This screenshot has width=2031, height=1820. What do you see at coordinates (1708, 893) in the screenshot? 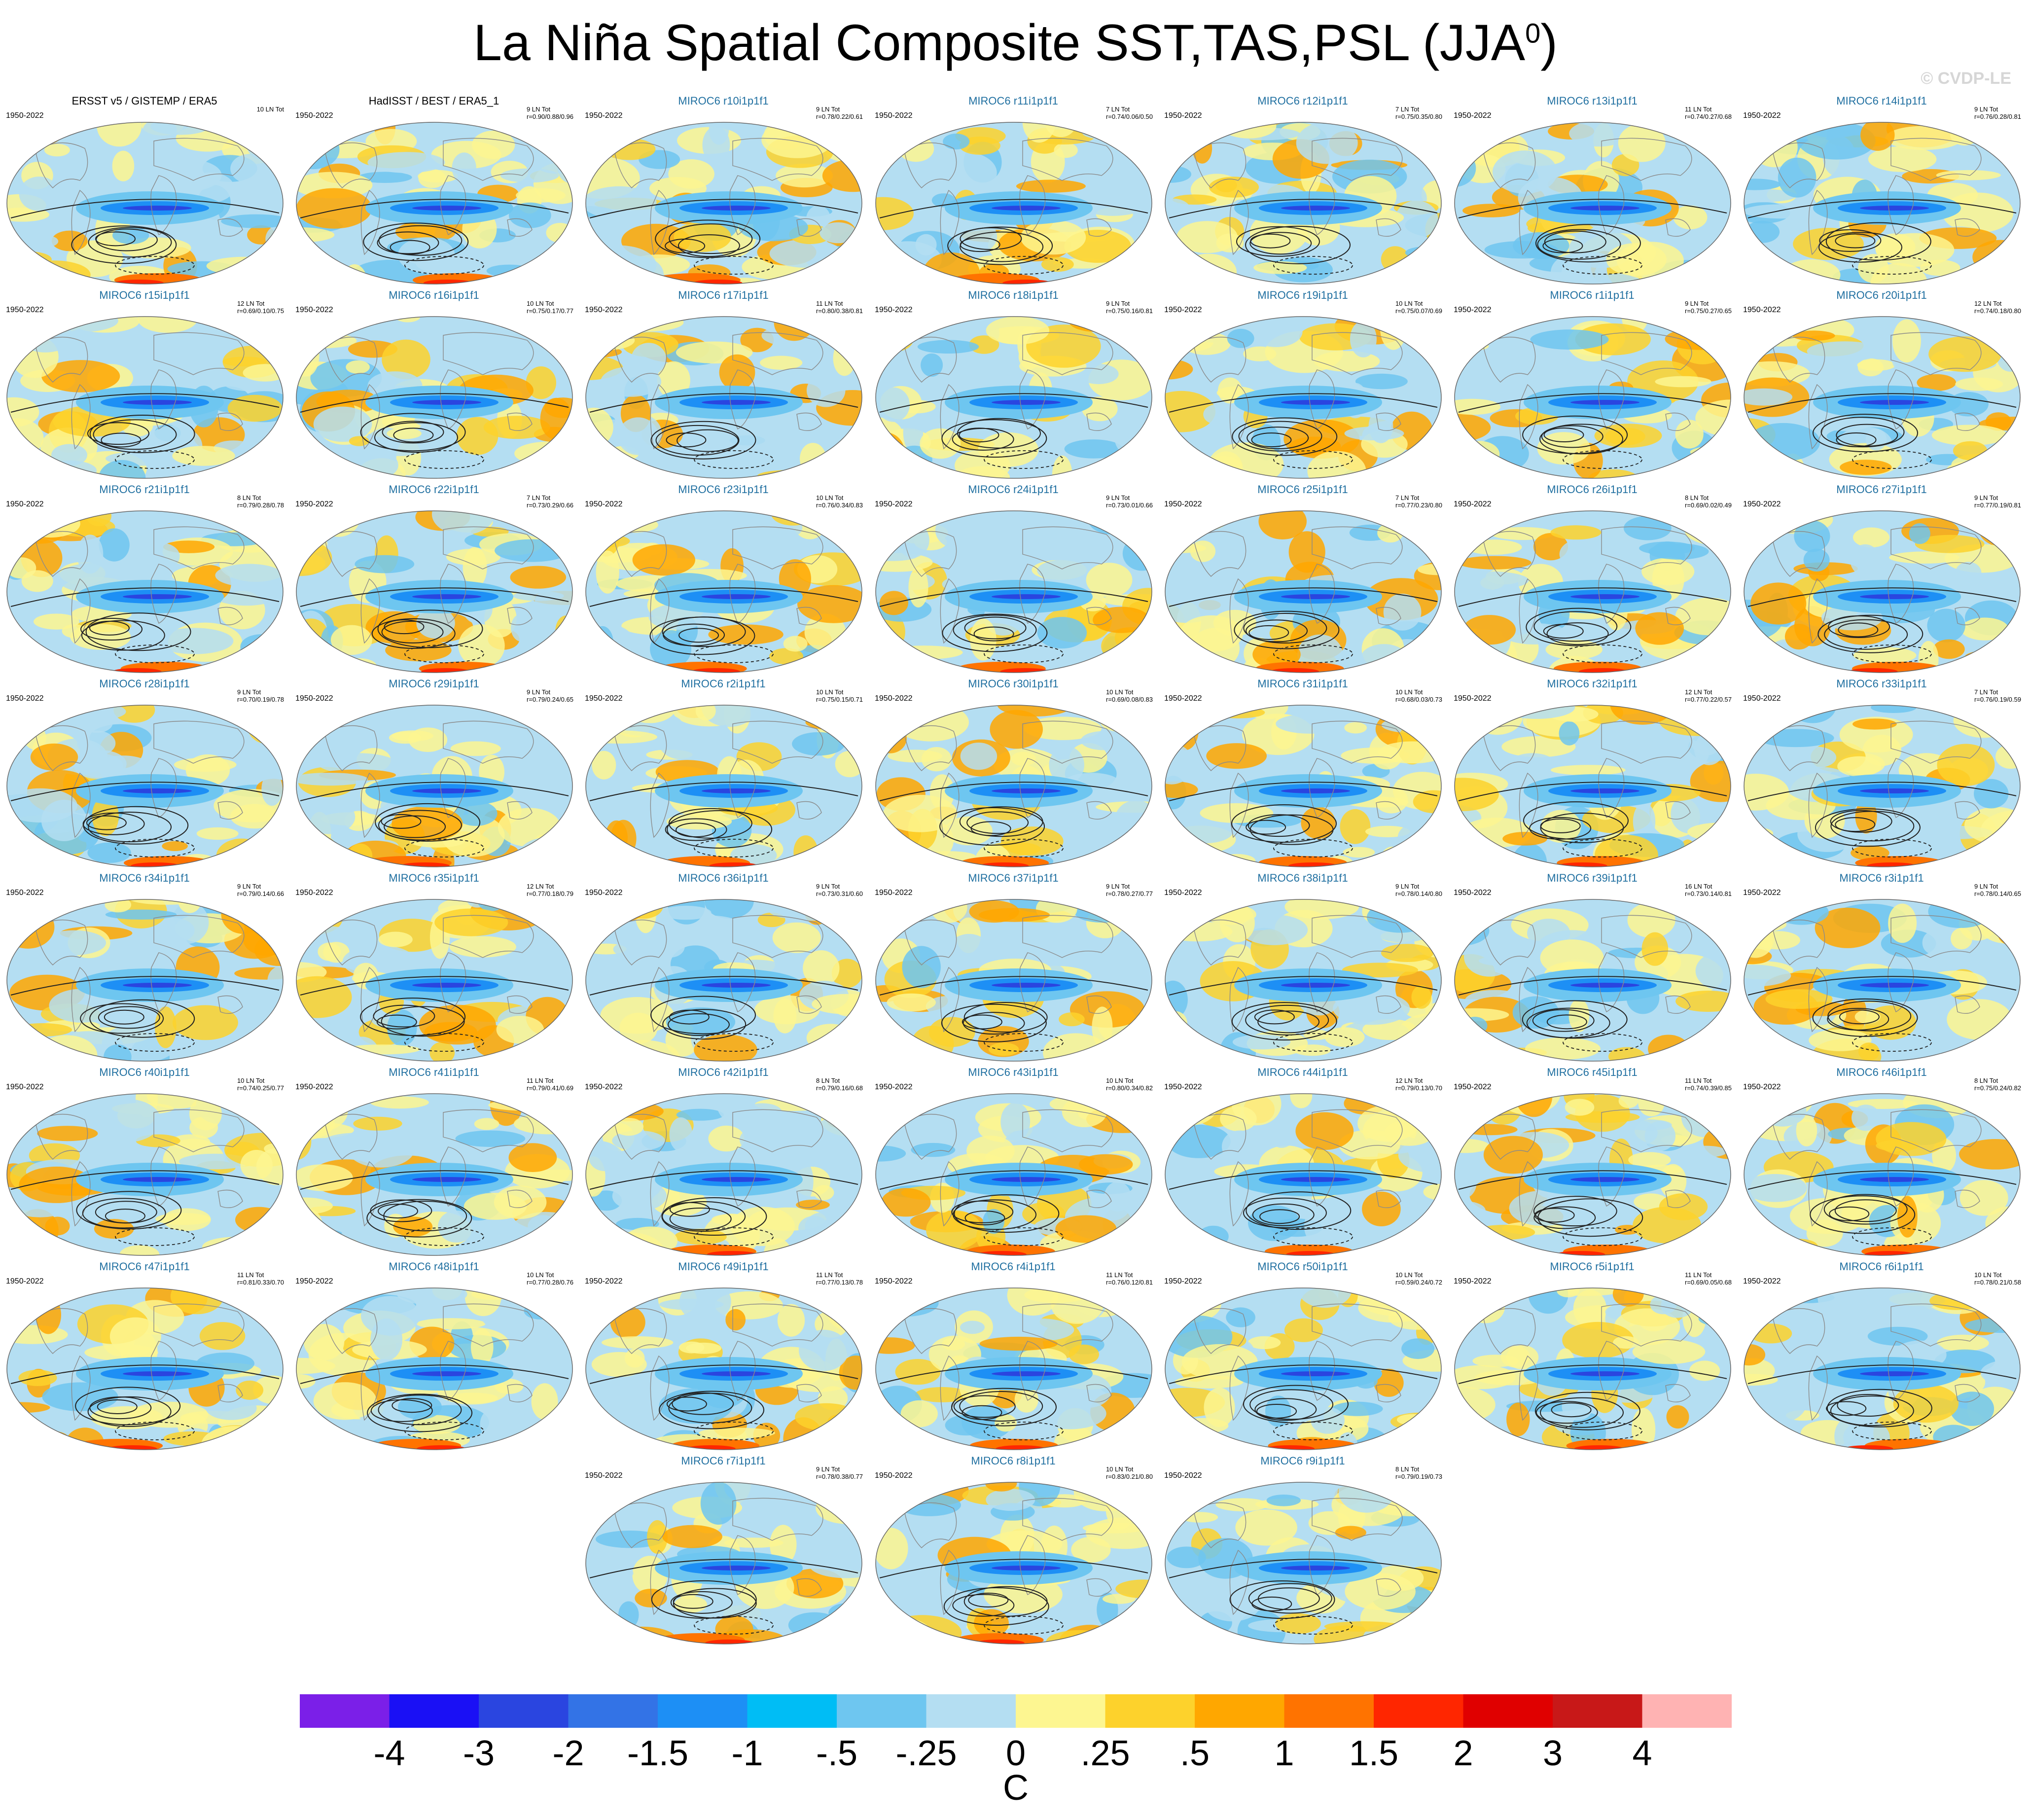
I see `panel-pattern-correlation: r=0.73/0.14/0.81` at bounding box center [1708, 893].